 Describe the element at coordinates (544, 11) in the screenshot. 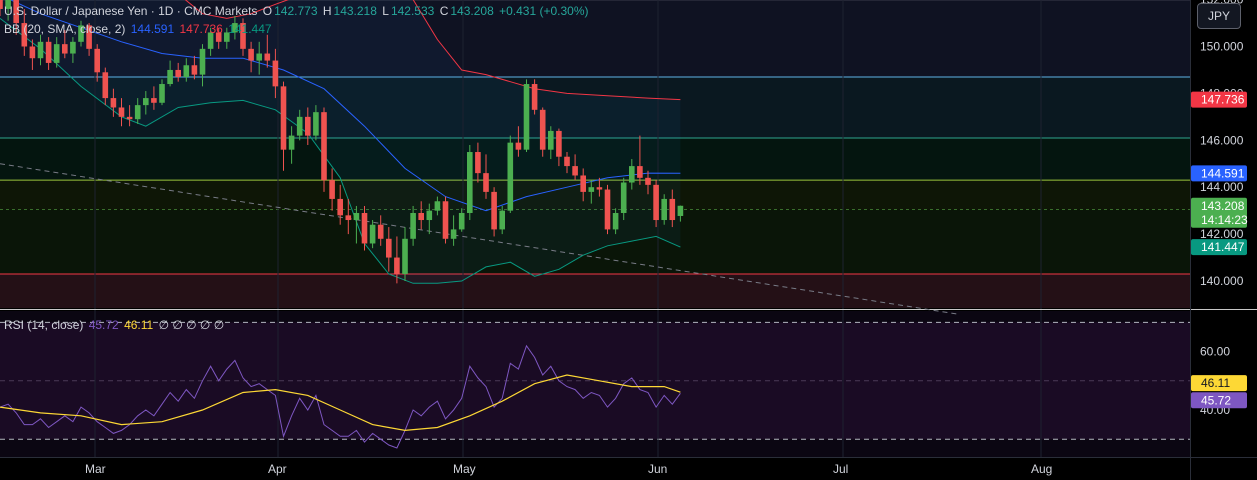

I see `change-value: +0.431 (+0.30%)` at that location.